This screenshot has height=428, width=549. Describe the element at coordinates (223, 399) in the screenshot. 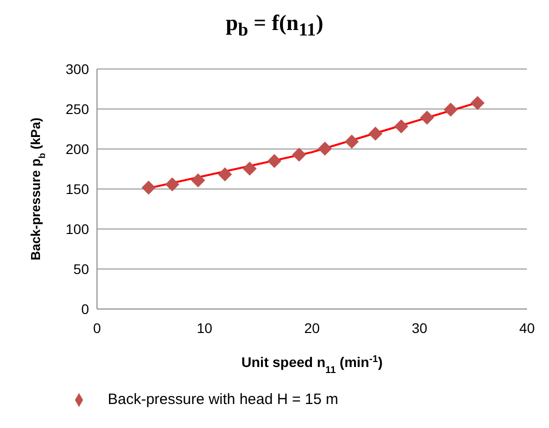

I see `legend-label: Back-pressure with head H = 15 m` at that location.